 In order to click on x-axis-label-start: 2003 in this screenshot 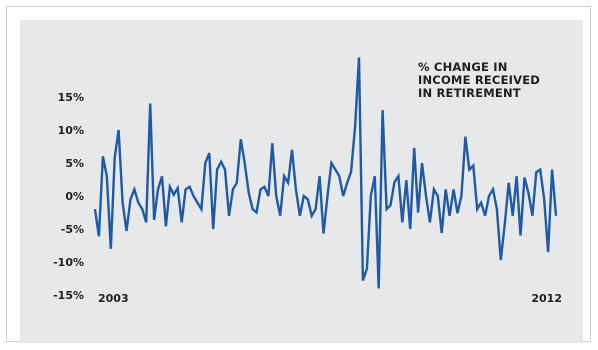, I will do `click(113, 298)`.